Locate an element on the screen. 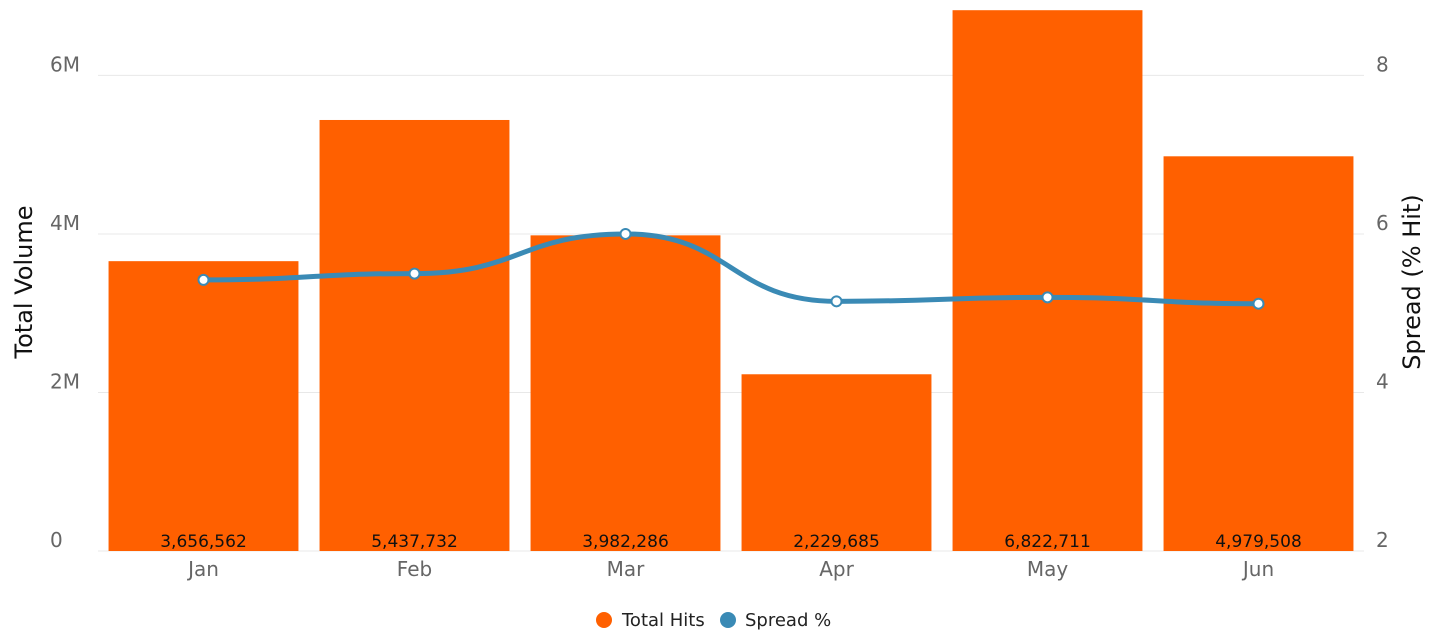 The image size is (1440, 633). legend-label-spread: Spread % is located at coordinates (788, 620).